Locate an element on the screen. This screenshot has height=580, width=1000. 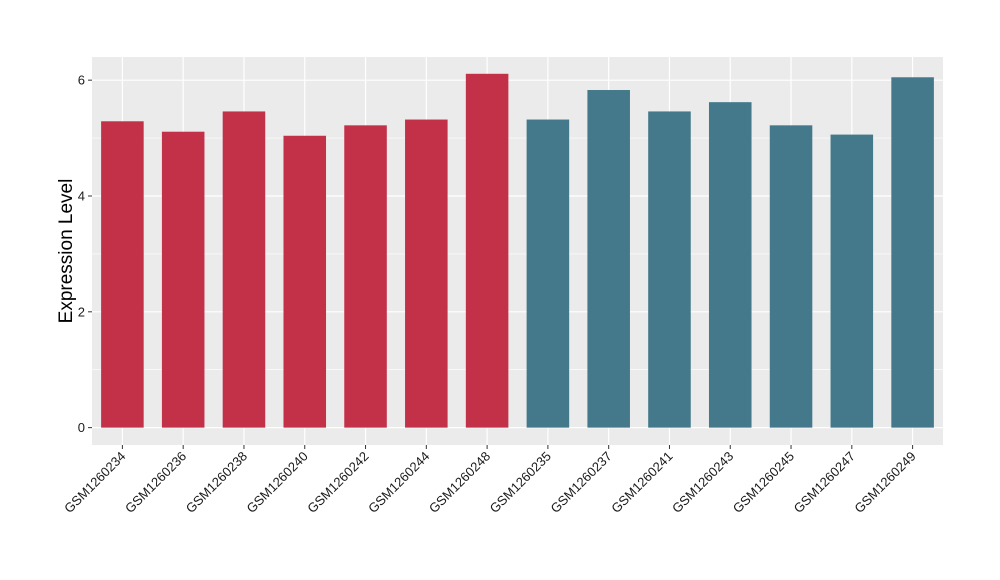
x-tick-label: GSM1260243 is located at coordinates (702, 482).